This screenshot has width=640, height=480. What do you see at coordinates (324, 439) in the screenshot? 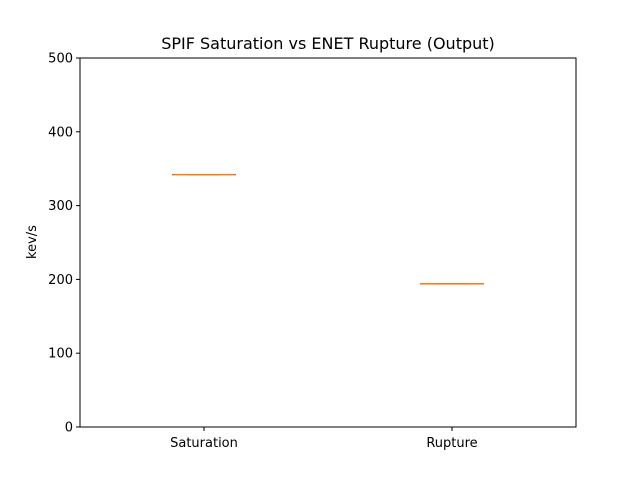
I see `x-axis-ticks: Saturation Rupture` at bounding box center [324, 439].